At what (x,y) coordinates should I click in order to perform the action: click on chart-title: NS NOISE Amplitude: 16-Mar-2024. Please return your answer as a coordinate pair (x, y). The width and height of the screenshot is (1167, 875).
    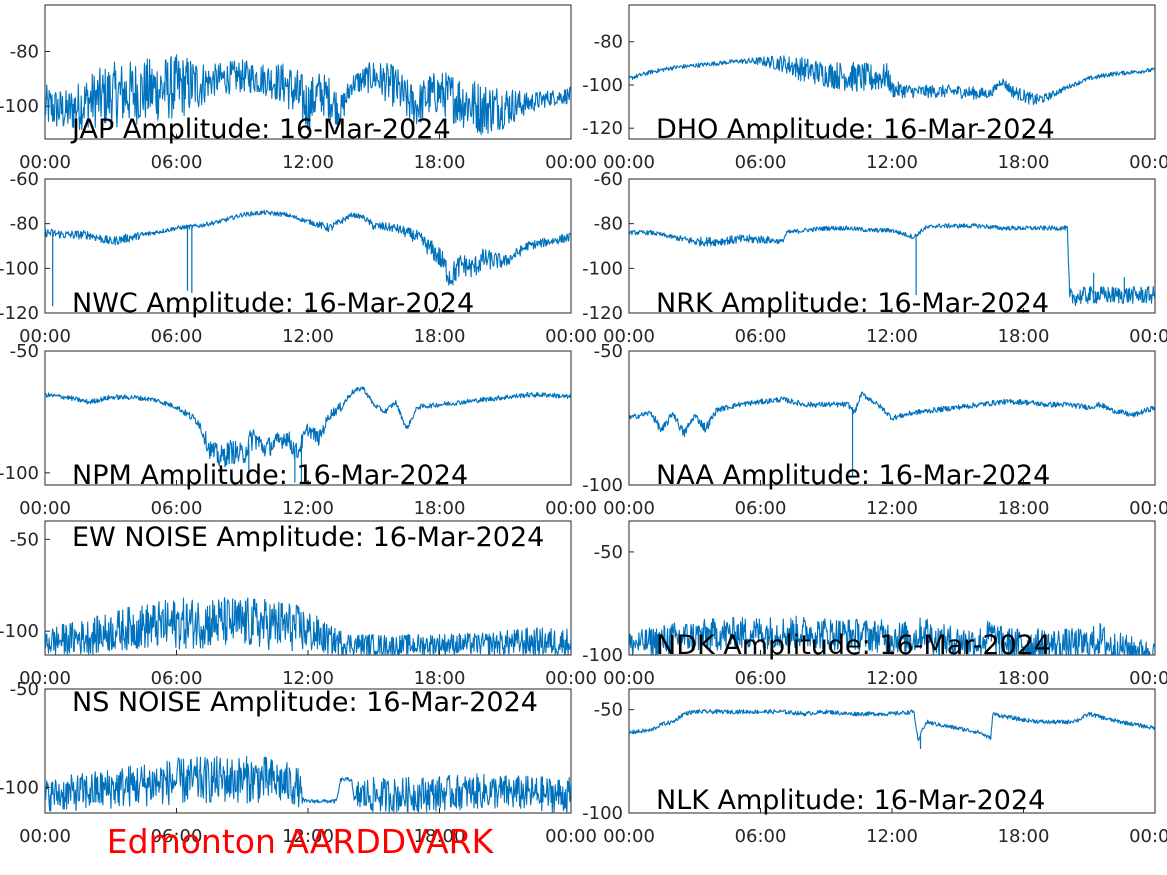
    Looking at the image, I should click on (305, 702).